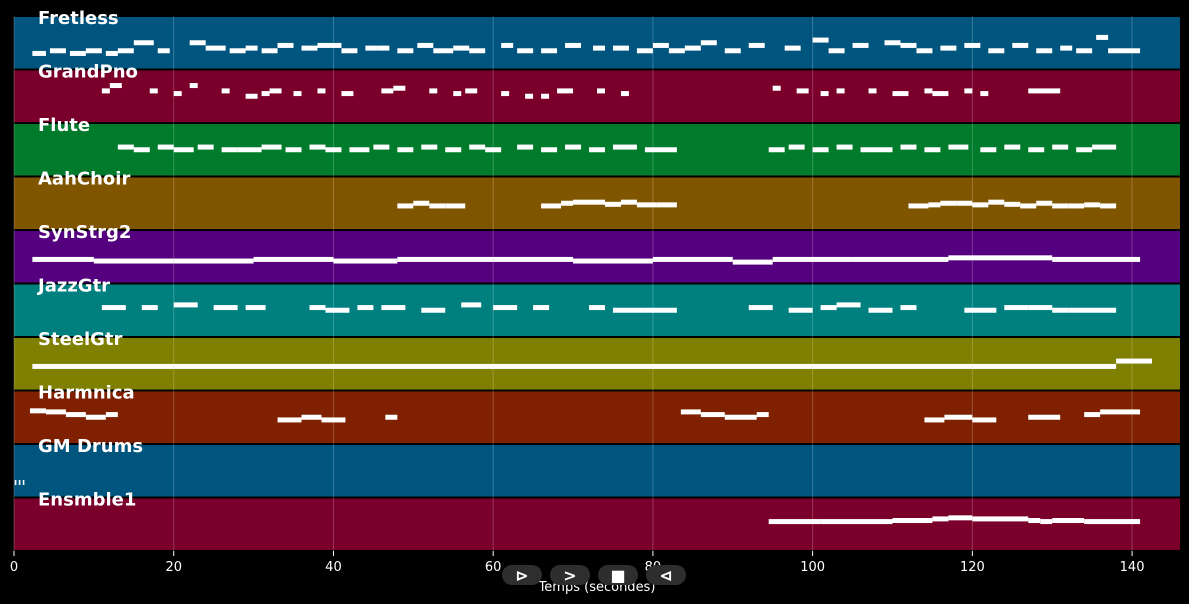 The height and width of the screenshot is (604, 1189). I want to click on play-button: ⊳, so click(522, 575).